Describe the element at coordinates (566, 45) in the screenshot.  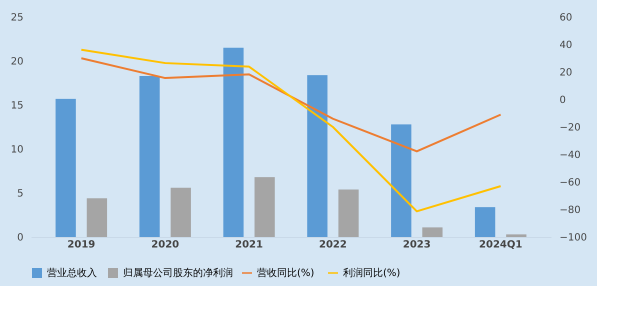
I see `y2-tick-label: 40` at that location.